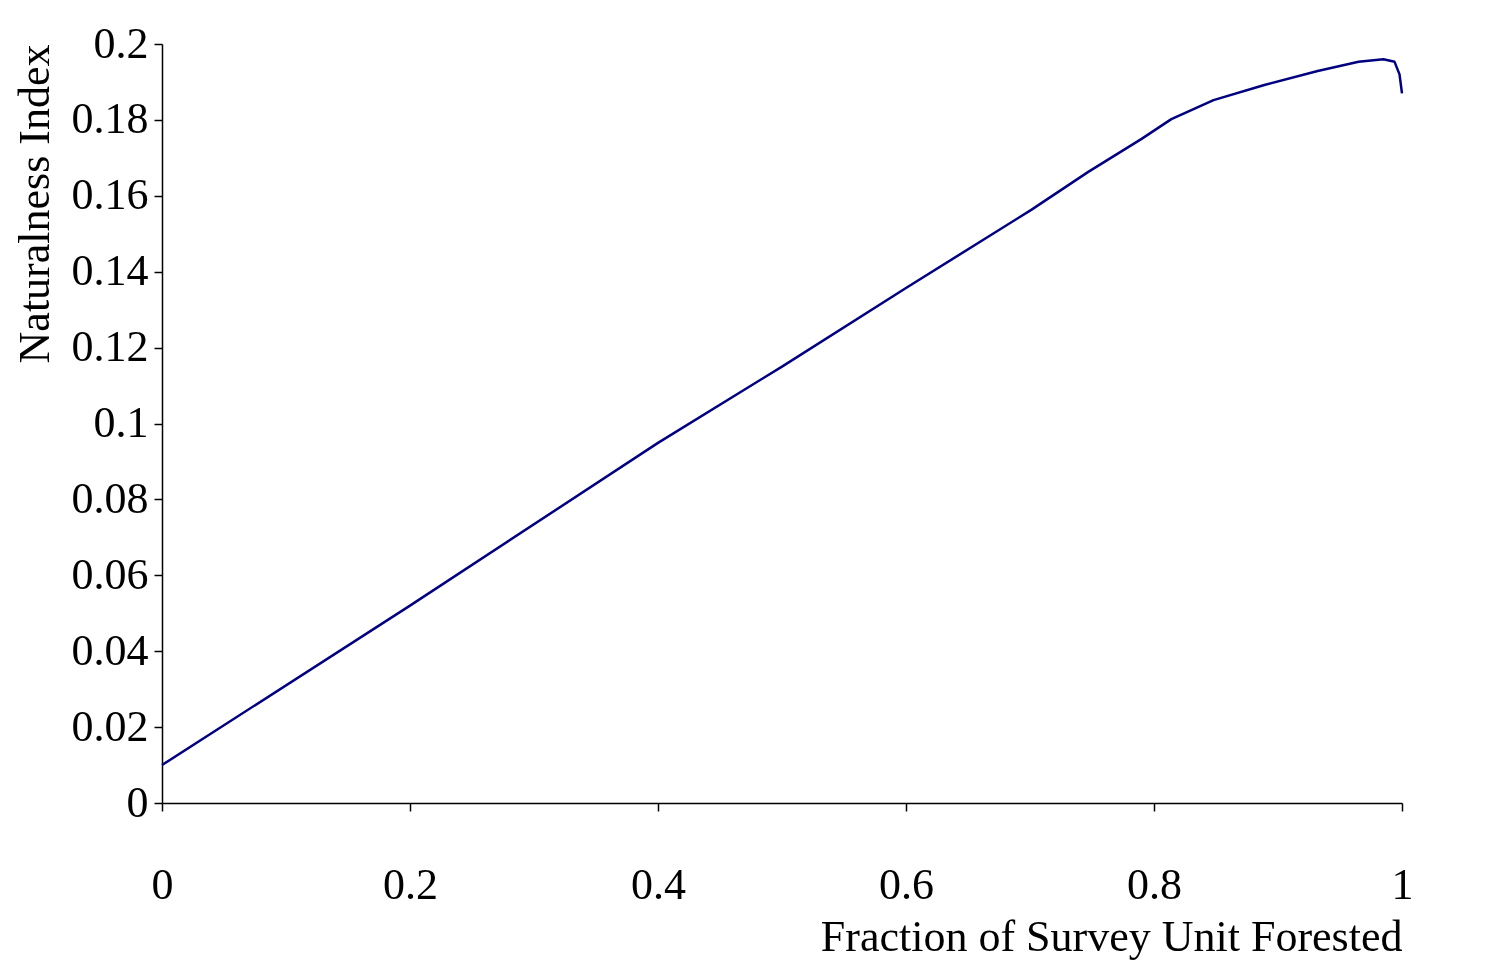  Describe the element at coordinates (1111, 936) in the screenshot. I see `x-axis-title: Fraction of Survey Unit Forested` at that location.